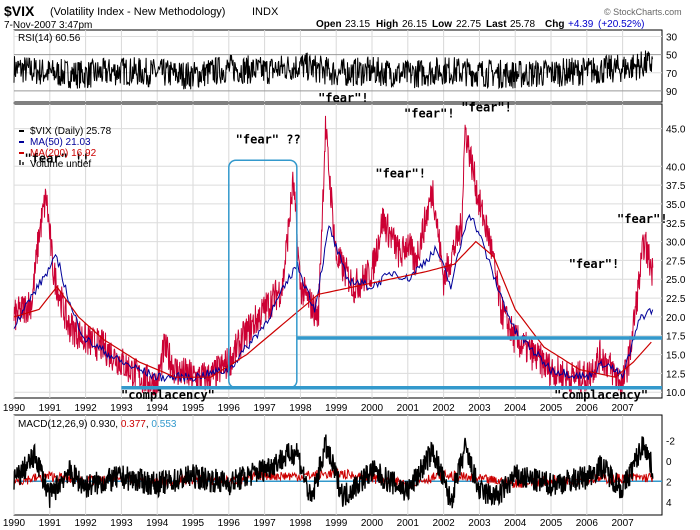 Image resolution: width=700 pixels, height=530 pixels. I want to click on x-tick-label-macd: 1995, so click(193, 523).